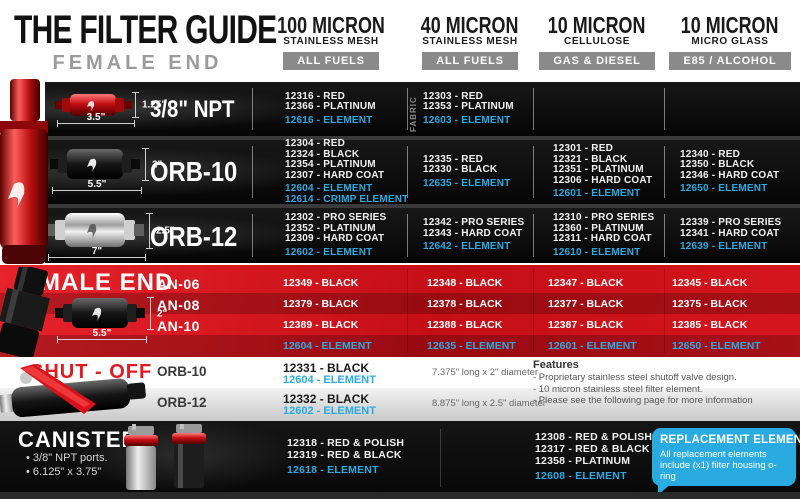 The height and width of the screenshot is (499, 800). I want to click on media-type: CELLULOSE, so click(597, 41).